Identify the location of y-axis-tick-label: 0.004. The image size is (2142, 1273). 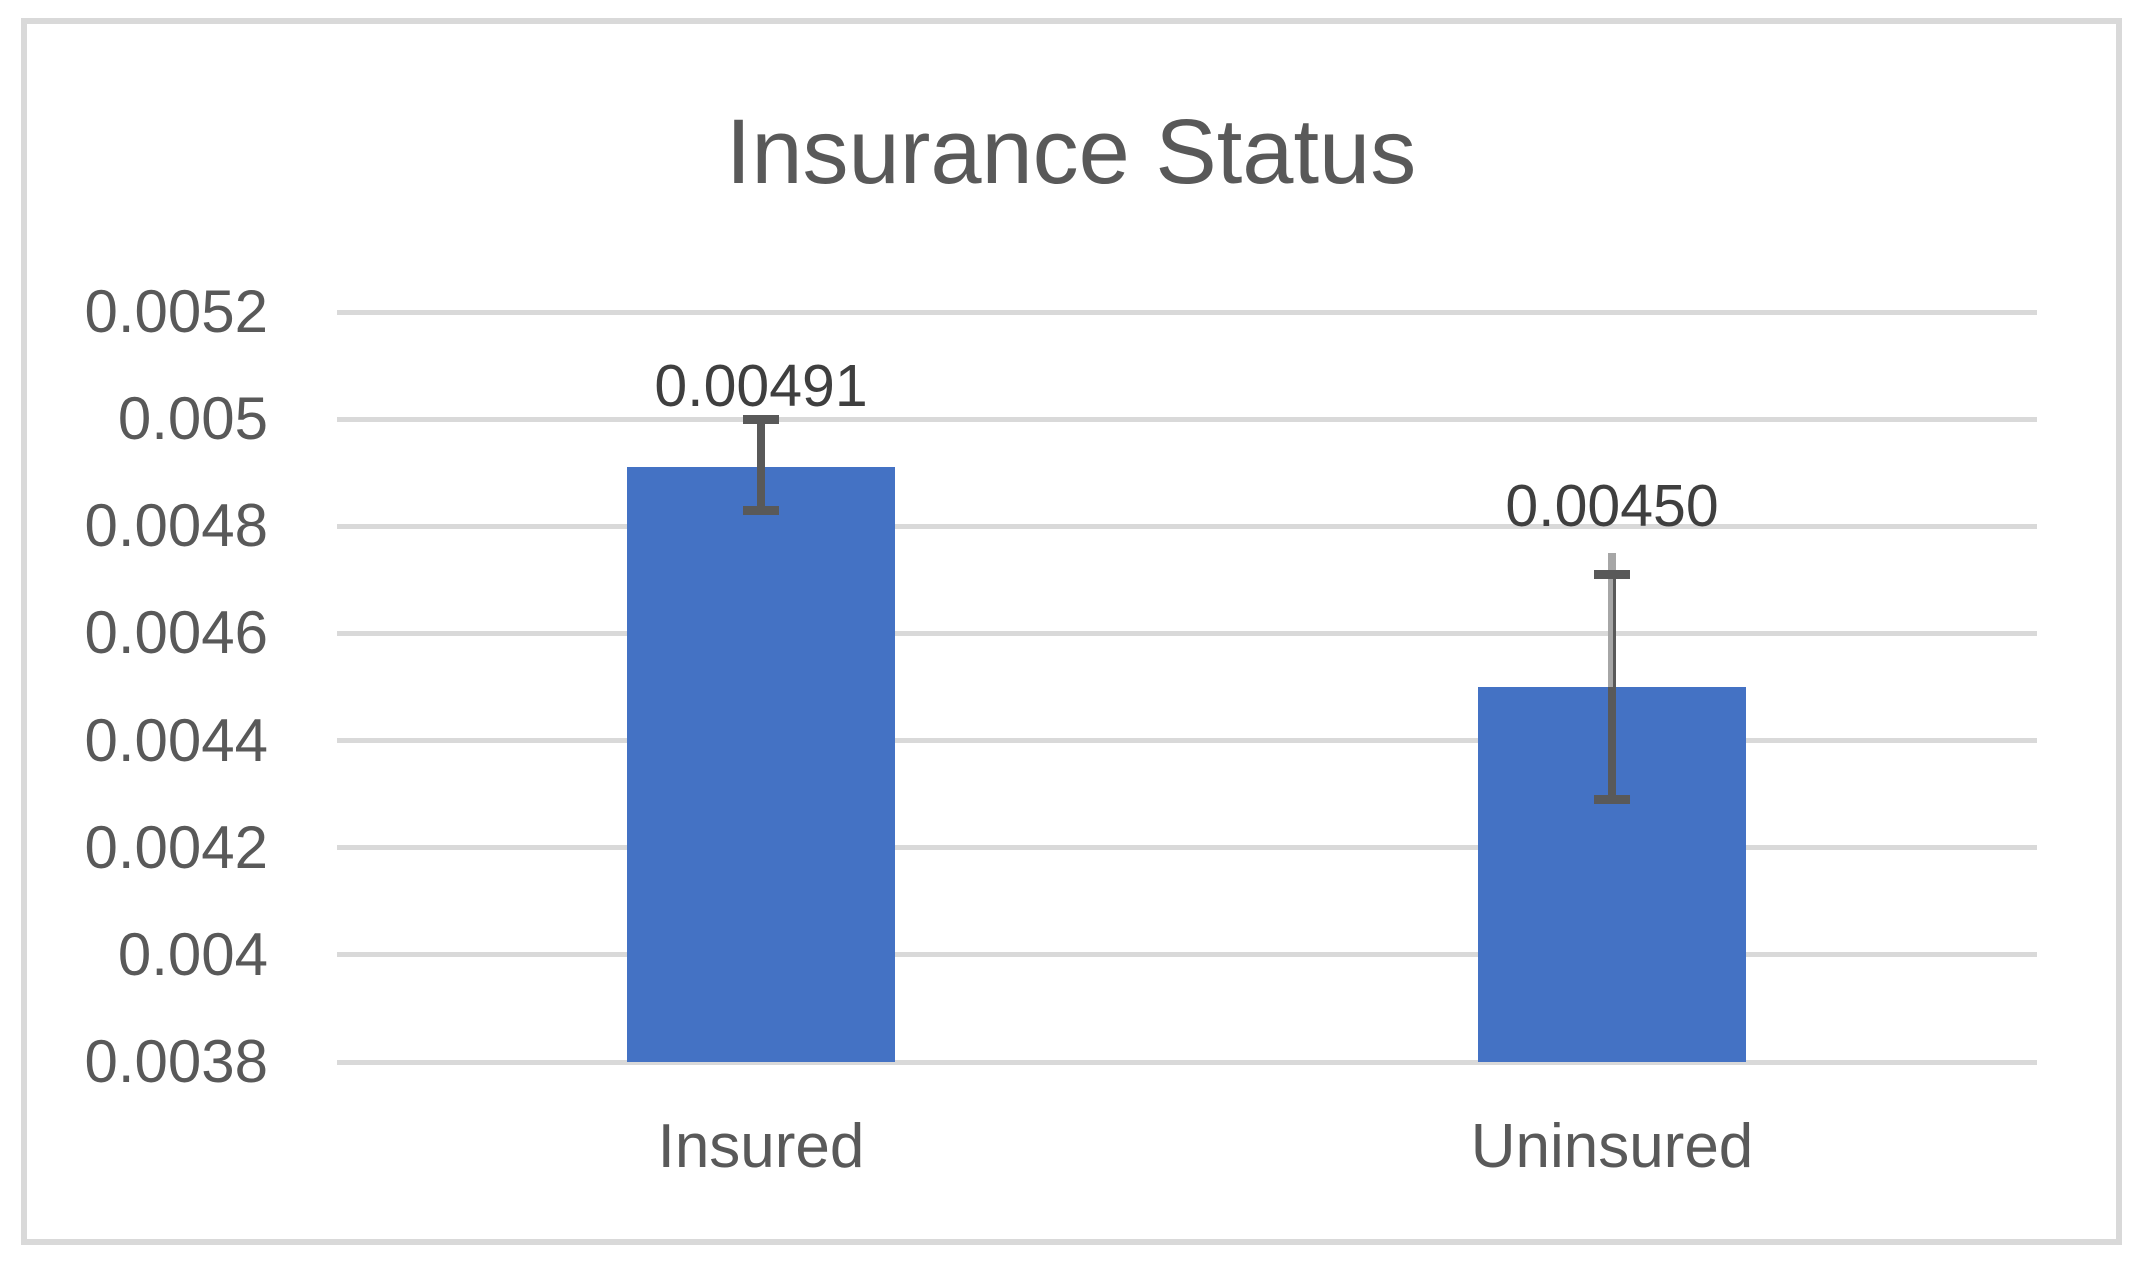
(192, 954).